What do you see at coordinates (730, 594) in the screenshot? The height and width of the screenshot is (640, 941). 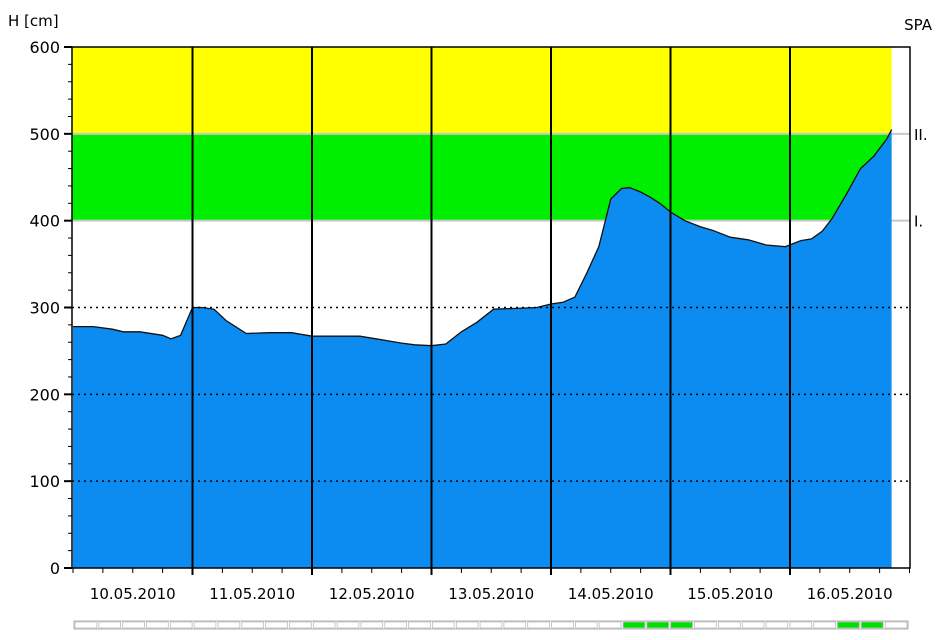 I see `x-tick-label: 15.05.2010` at bounding box center [730, 594].